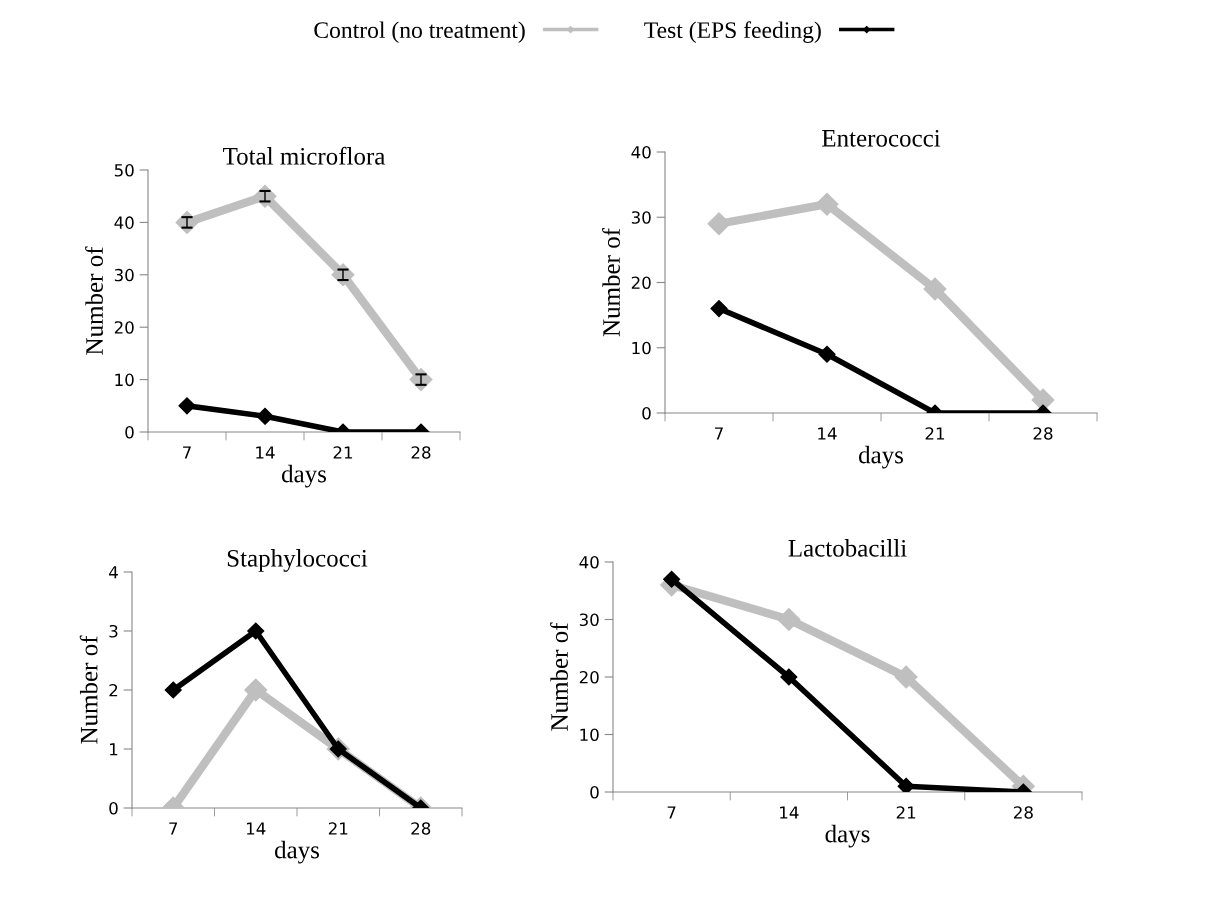 This screenshot has width=1206, height=924. Describe the element at coordinates (114, 749) in the screenshot. I see `y-tick-label: 1` at that location.